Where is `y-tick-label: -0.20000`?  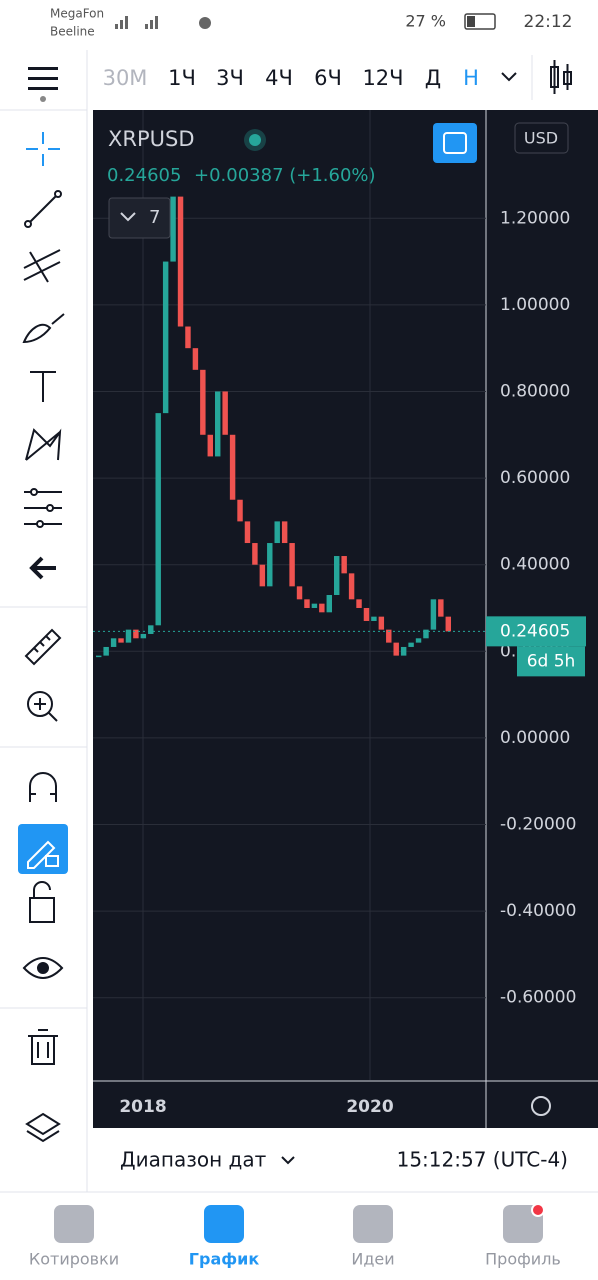
y-tick-label: -0.20000 is located at coordinates (538, 825).